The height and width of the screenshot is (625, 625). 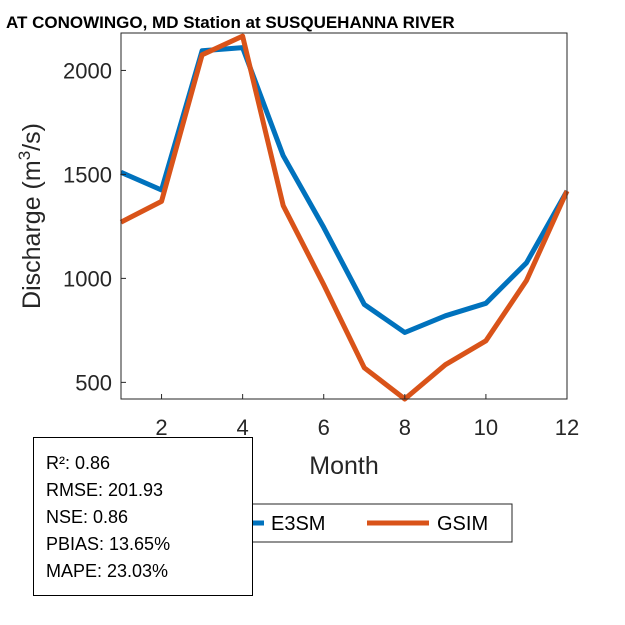 What do you see at coordinates (87, 278) in the screenshot?
I see `y-tick-label: 1000` at bounding box center [87, 278].